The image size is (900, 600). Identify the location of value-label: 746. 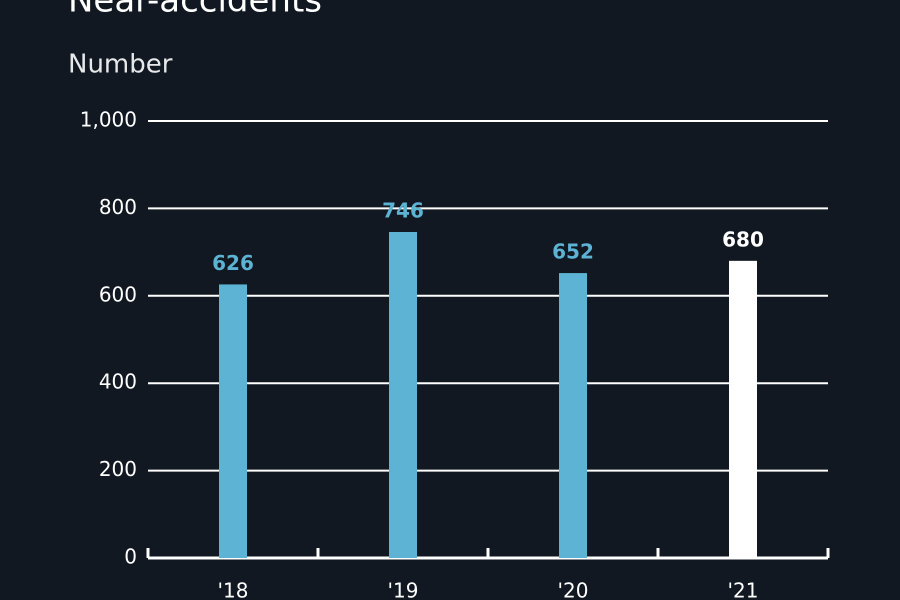
(403, 210).